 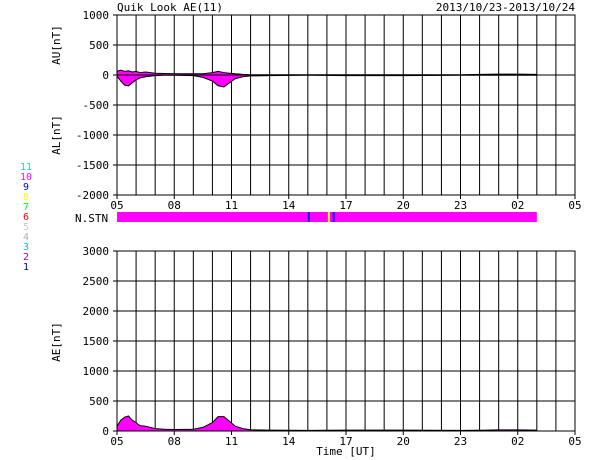 I want to click on ae-series-area, so click(x=327, y=423).